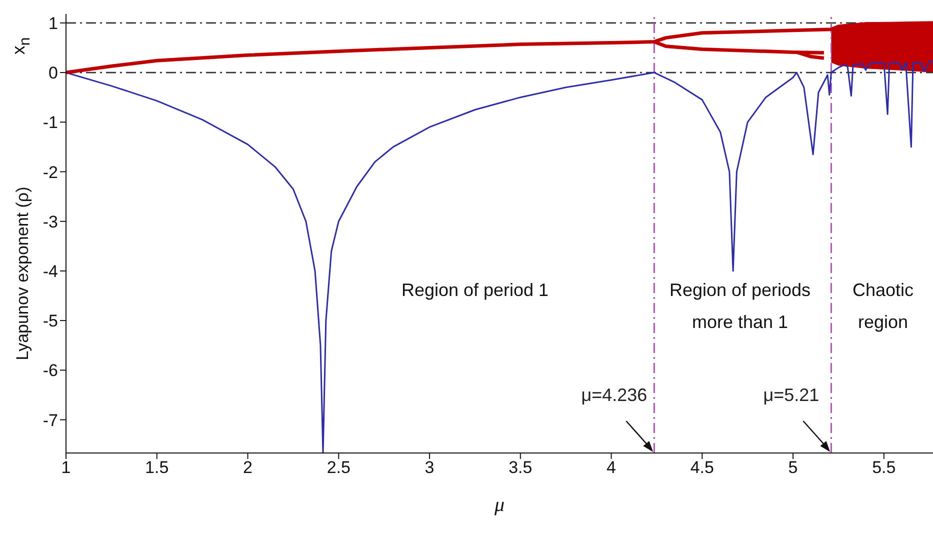 The height and width of the screenshot is (541, 933). I want to click on x-tick-label: 5, so click(793, 468).